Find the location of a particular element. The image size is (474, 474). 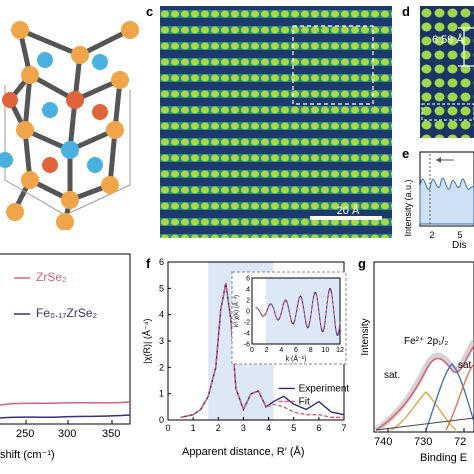

sat-label-1: sat. is located at coordinates (392, 375).